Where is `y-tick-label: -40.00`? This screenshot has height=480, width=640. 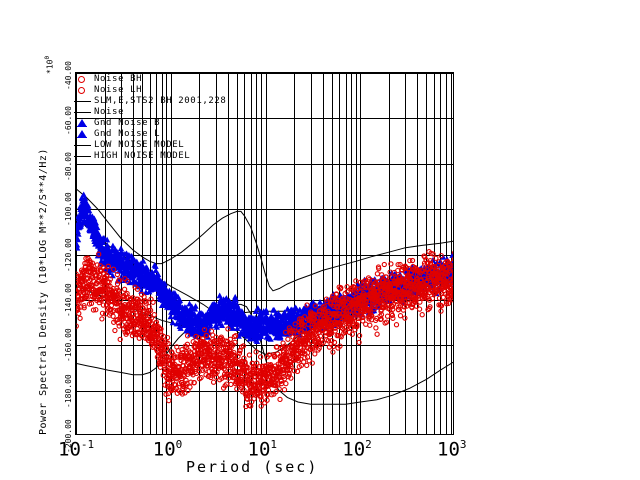 y-tick-label: -40.00 is located at coordinates (68, 75).